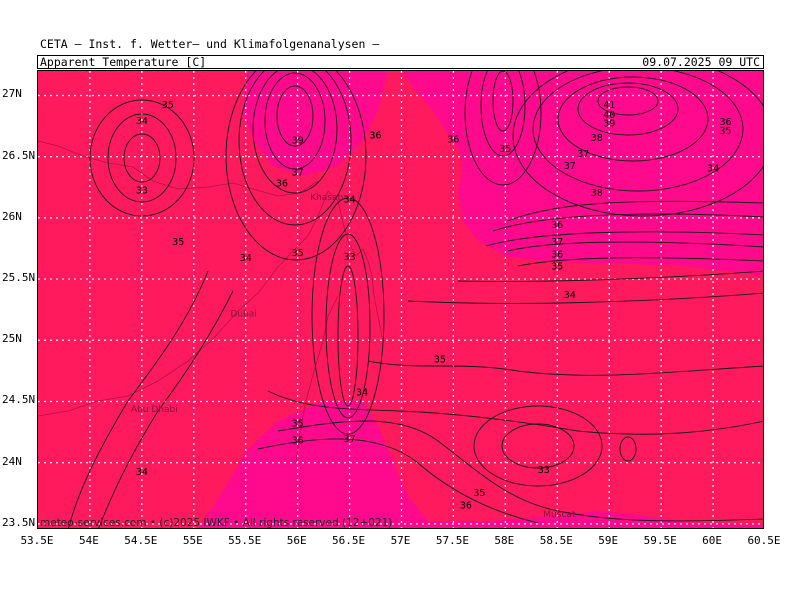 This screenshot has height=600, width=800. I want to click on longitude-label: 55E, so click(192, 540).